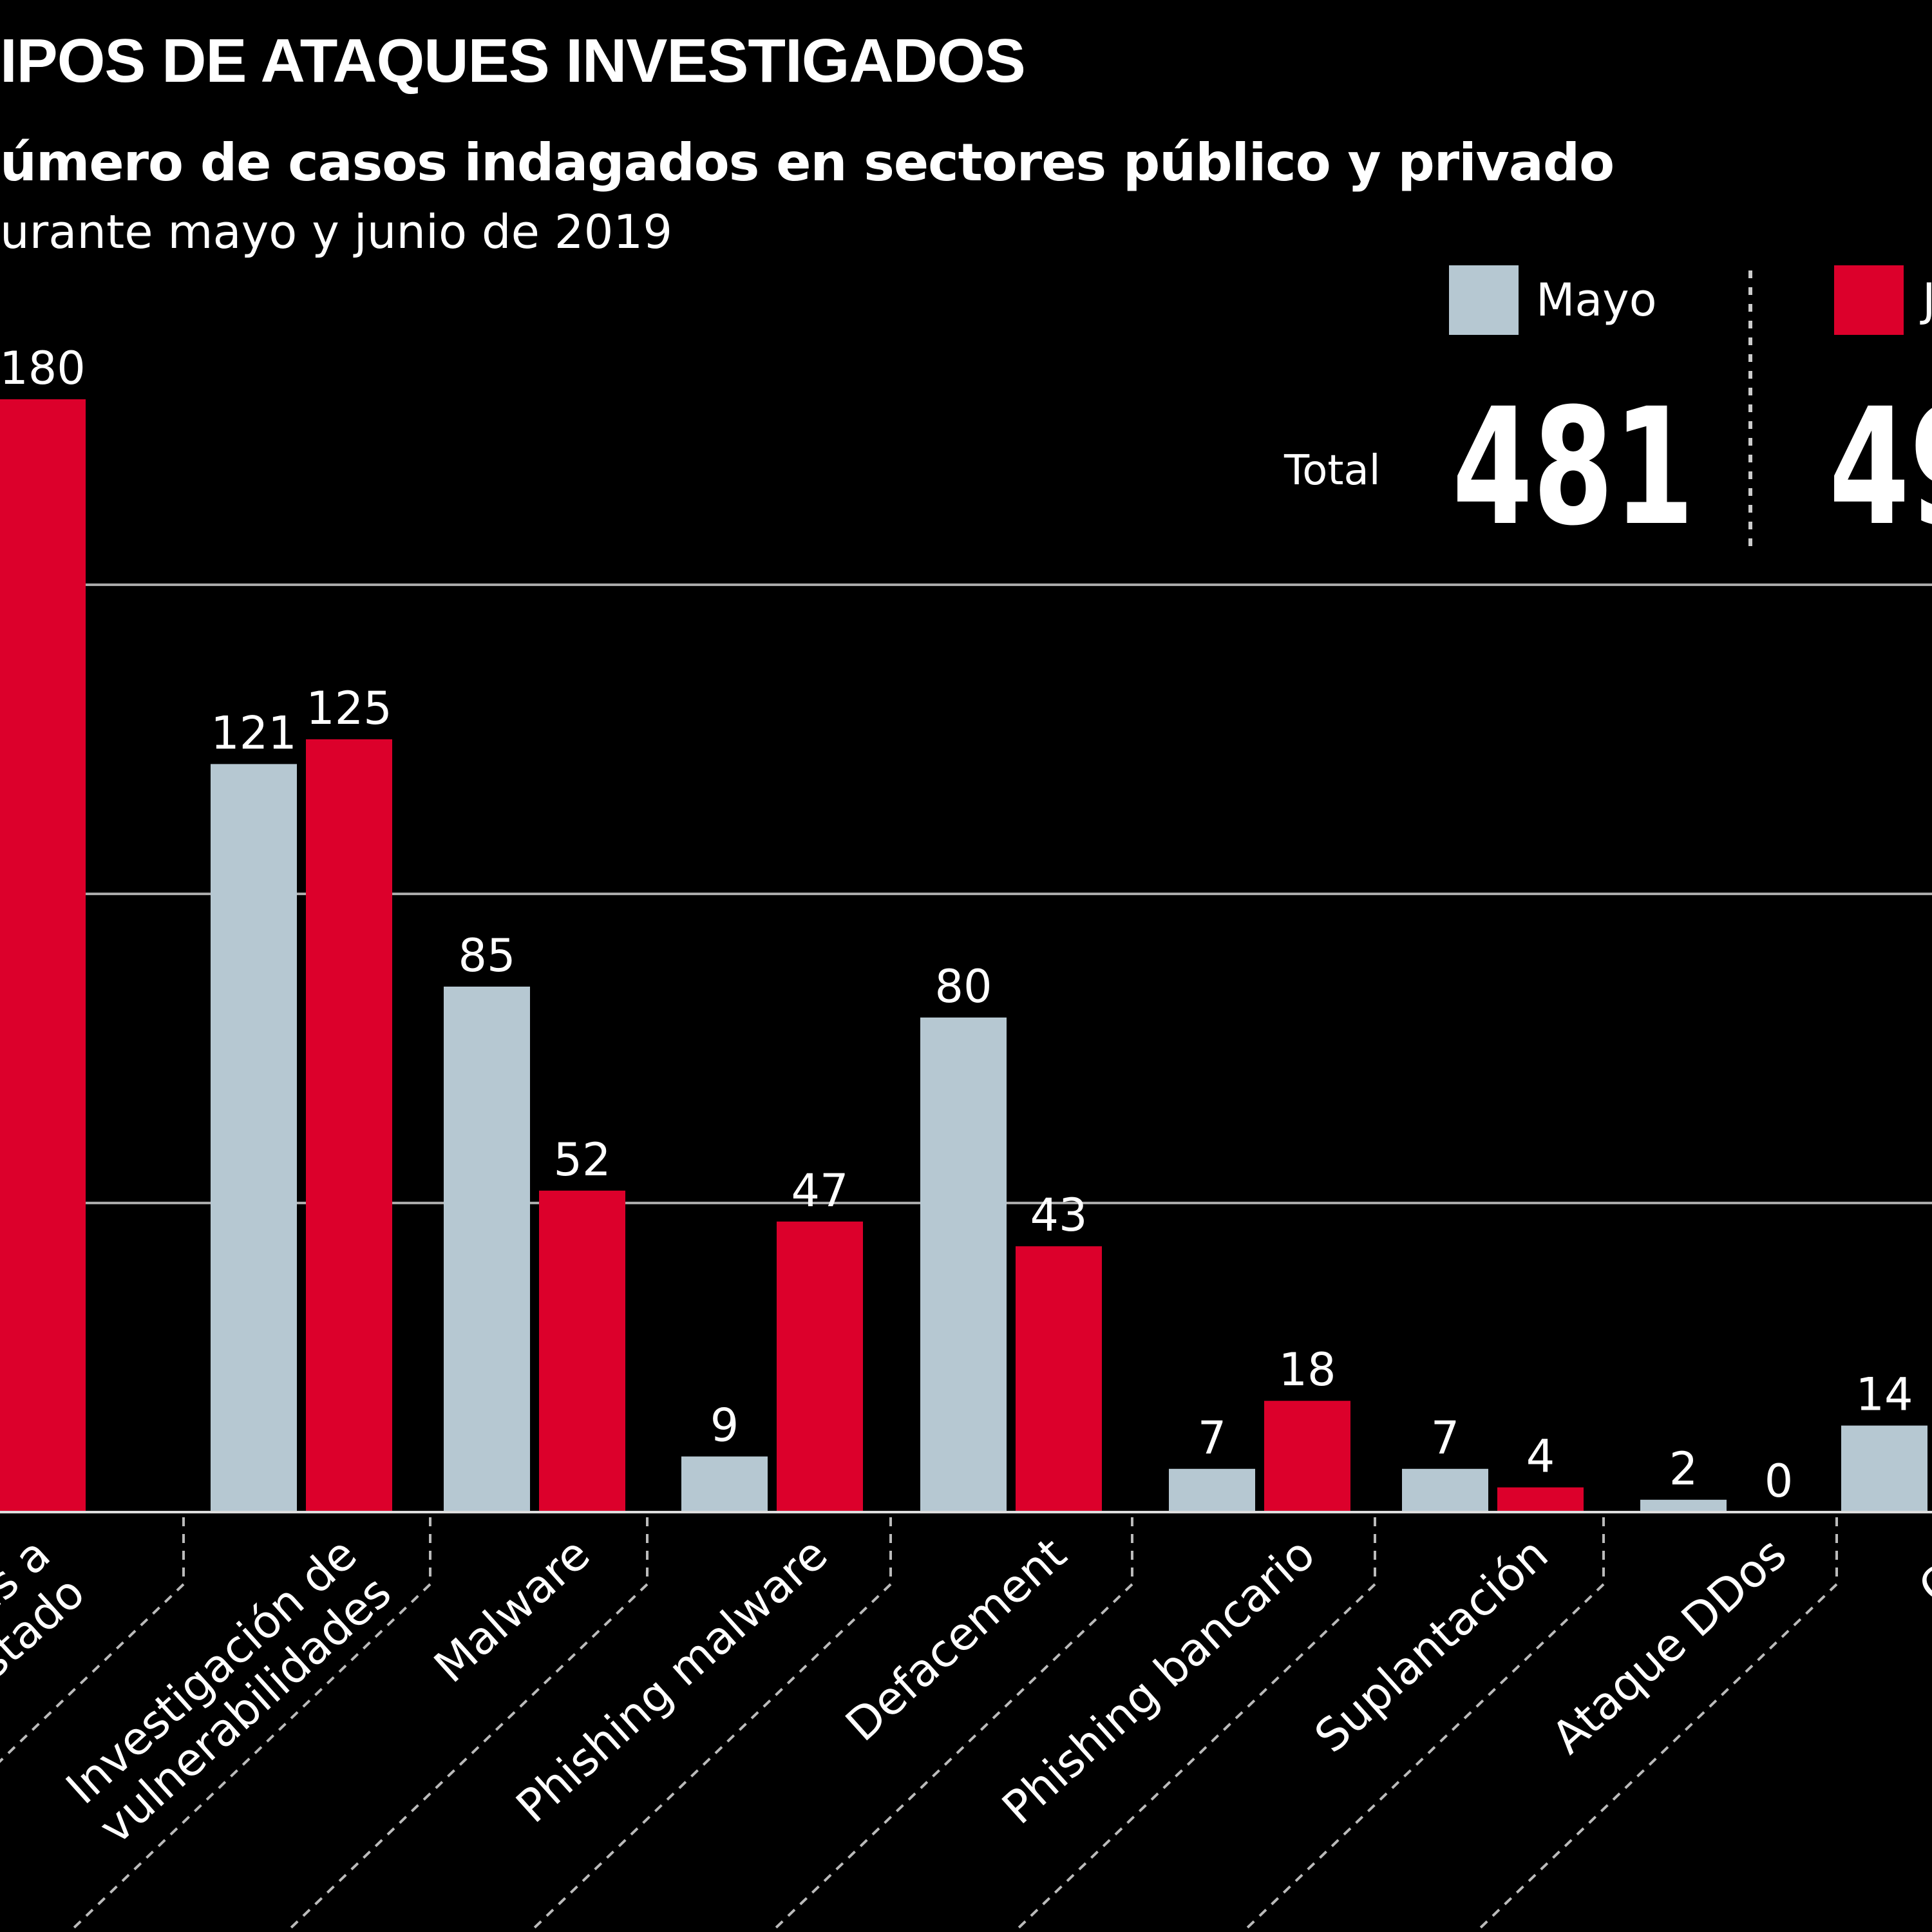 The image size is (1932, 1932). Describe the element at coordinates (228, 1691) in the screenshot. I see `category-label-1: Investigación devulnerabilidades` at that location.